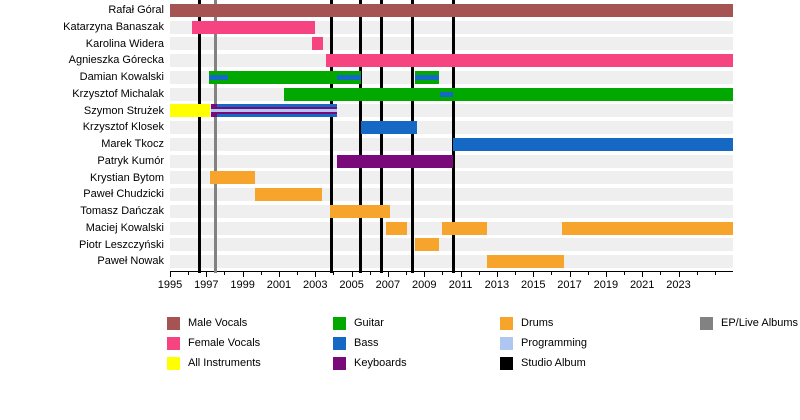 Image resolution: width=800 pixels, height=420 pixels. What do you see at coordinates (170, 285) in the screenshot?
I see `axis-year-label: 1995` at bounding box center [170, 285].